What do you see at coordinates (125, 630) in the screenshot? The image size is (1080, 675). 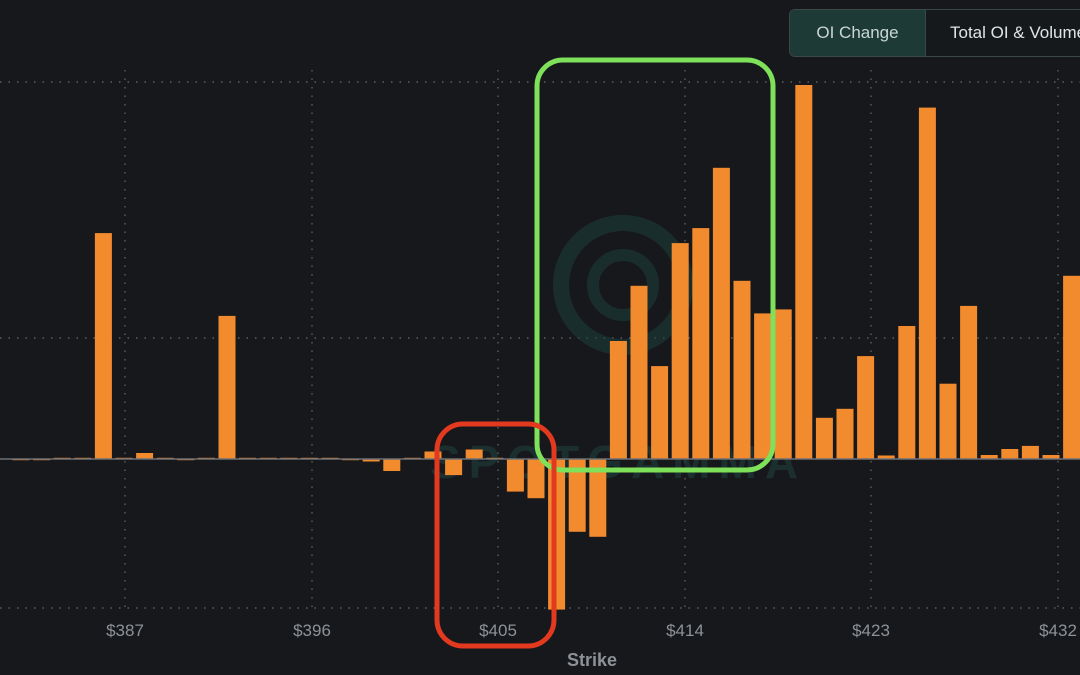 I see `x-tick-label: $387` at bounding box center [125, 630].